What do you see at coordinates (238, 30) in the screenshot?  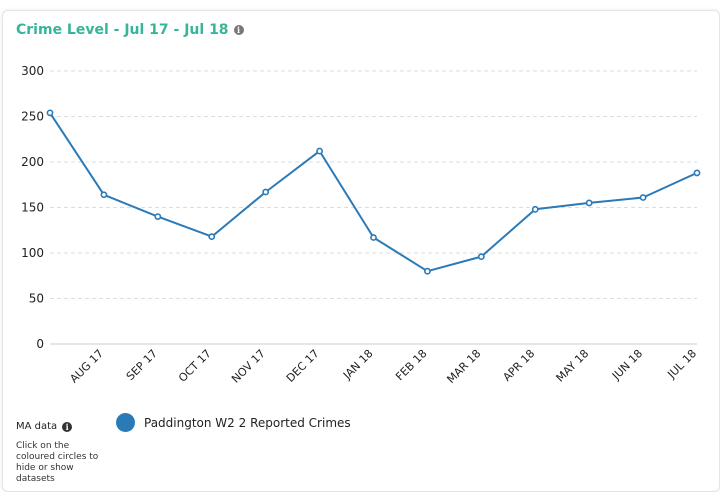 I see `info-icon: i` at bounding box center [238, 30].